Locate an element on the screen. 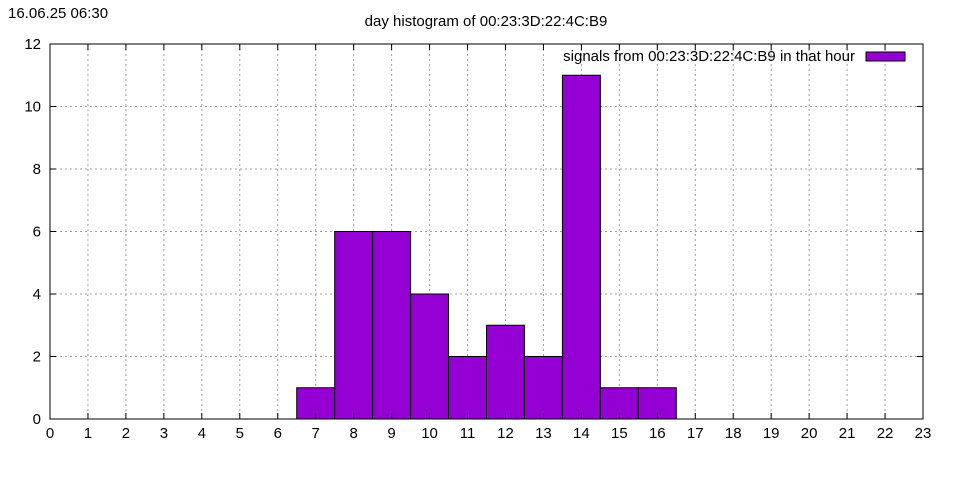 The image size is (960, 480). x-tick-label: 16 is located at coordinates (657, 433).